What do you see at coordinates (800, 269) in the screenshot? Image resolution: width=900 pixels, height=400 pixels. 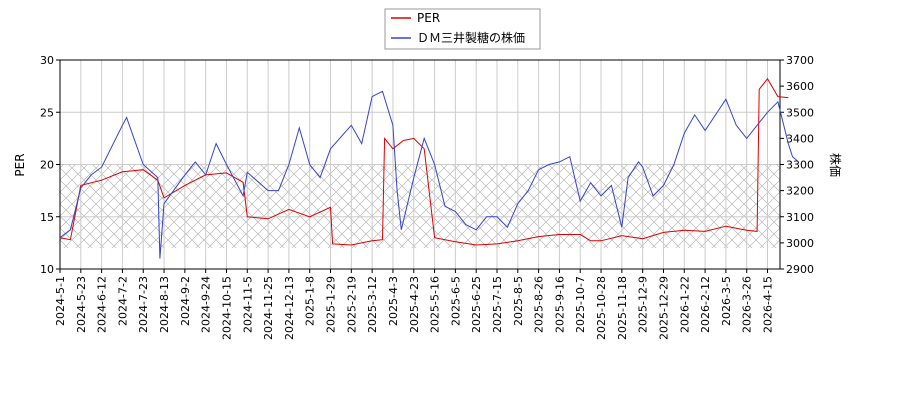 I see `right-tick-label: 2900` at bounding box center [800, 269].